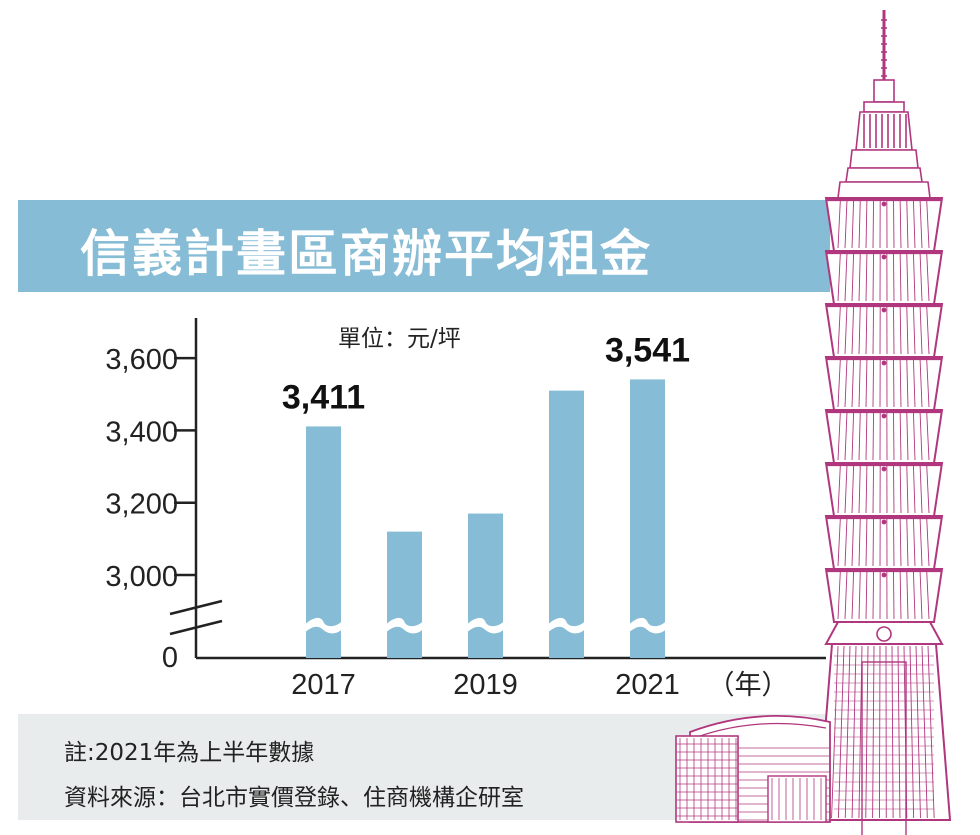  I want to click on data-label-2021: 3,541, so click(647, 350).